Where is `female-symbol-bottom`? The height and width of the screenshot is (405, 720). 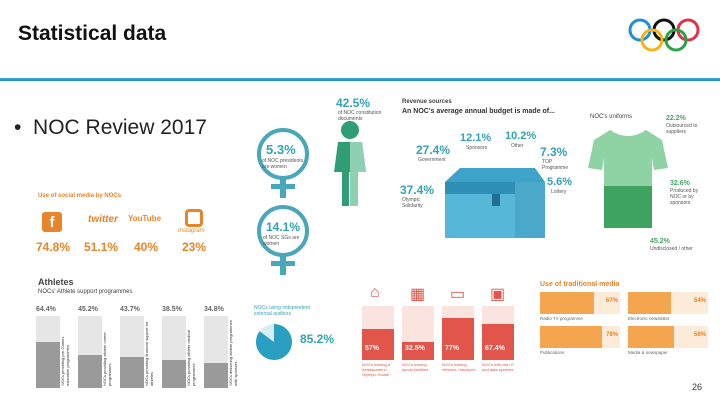
female-symbol-bottom is located at coordinates (283, 240).